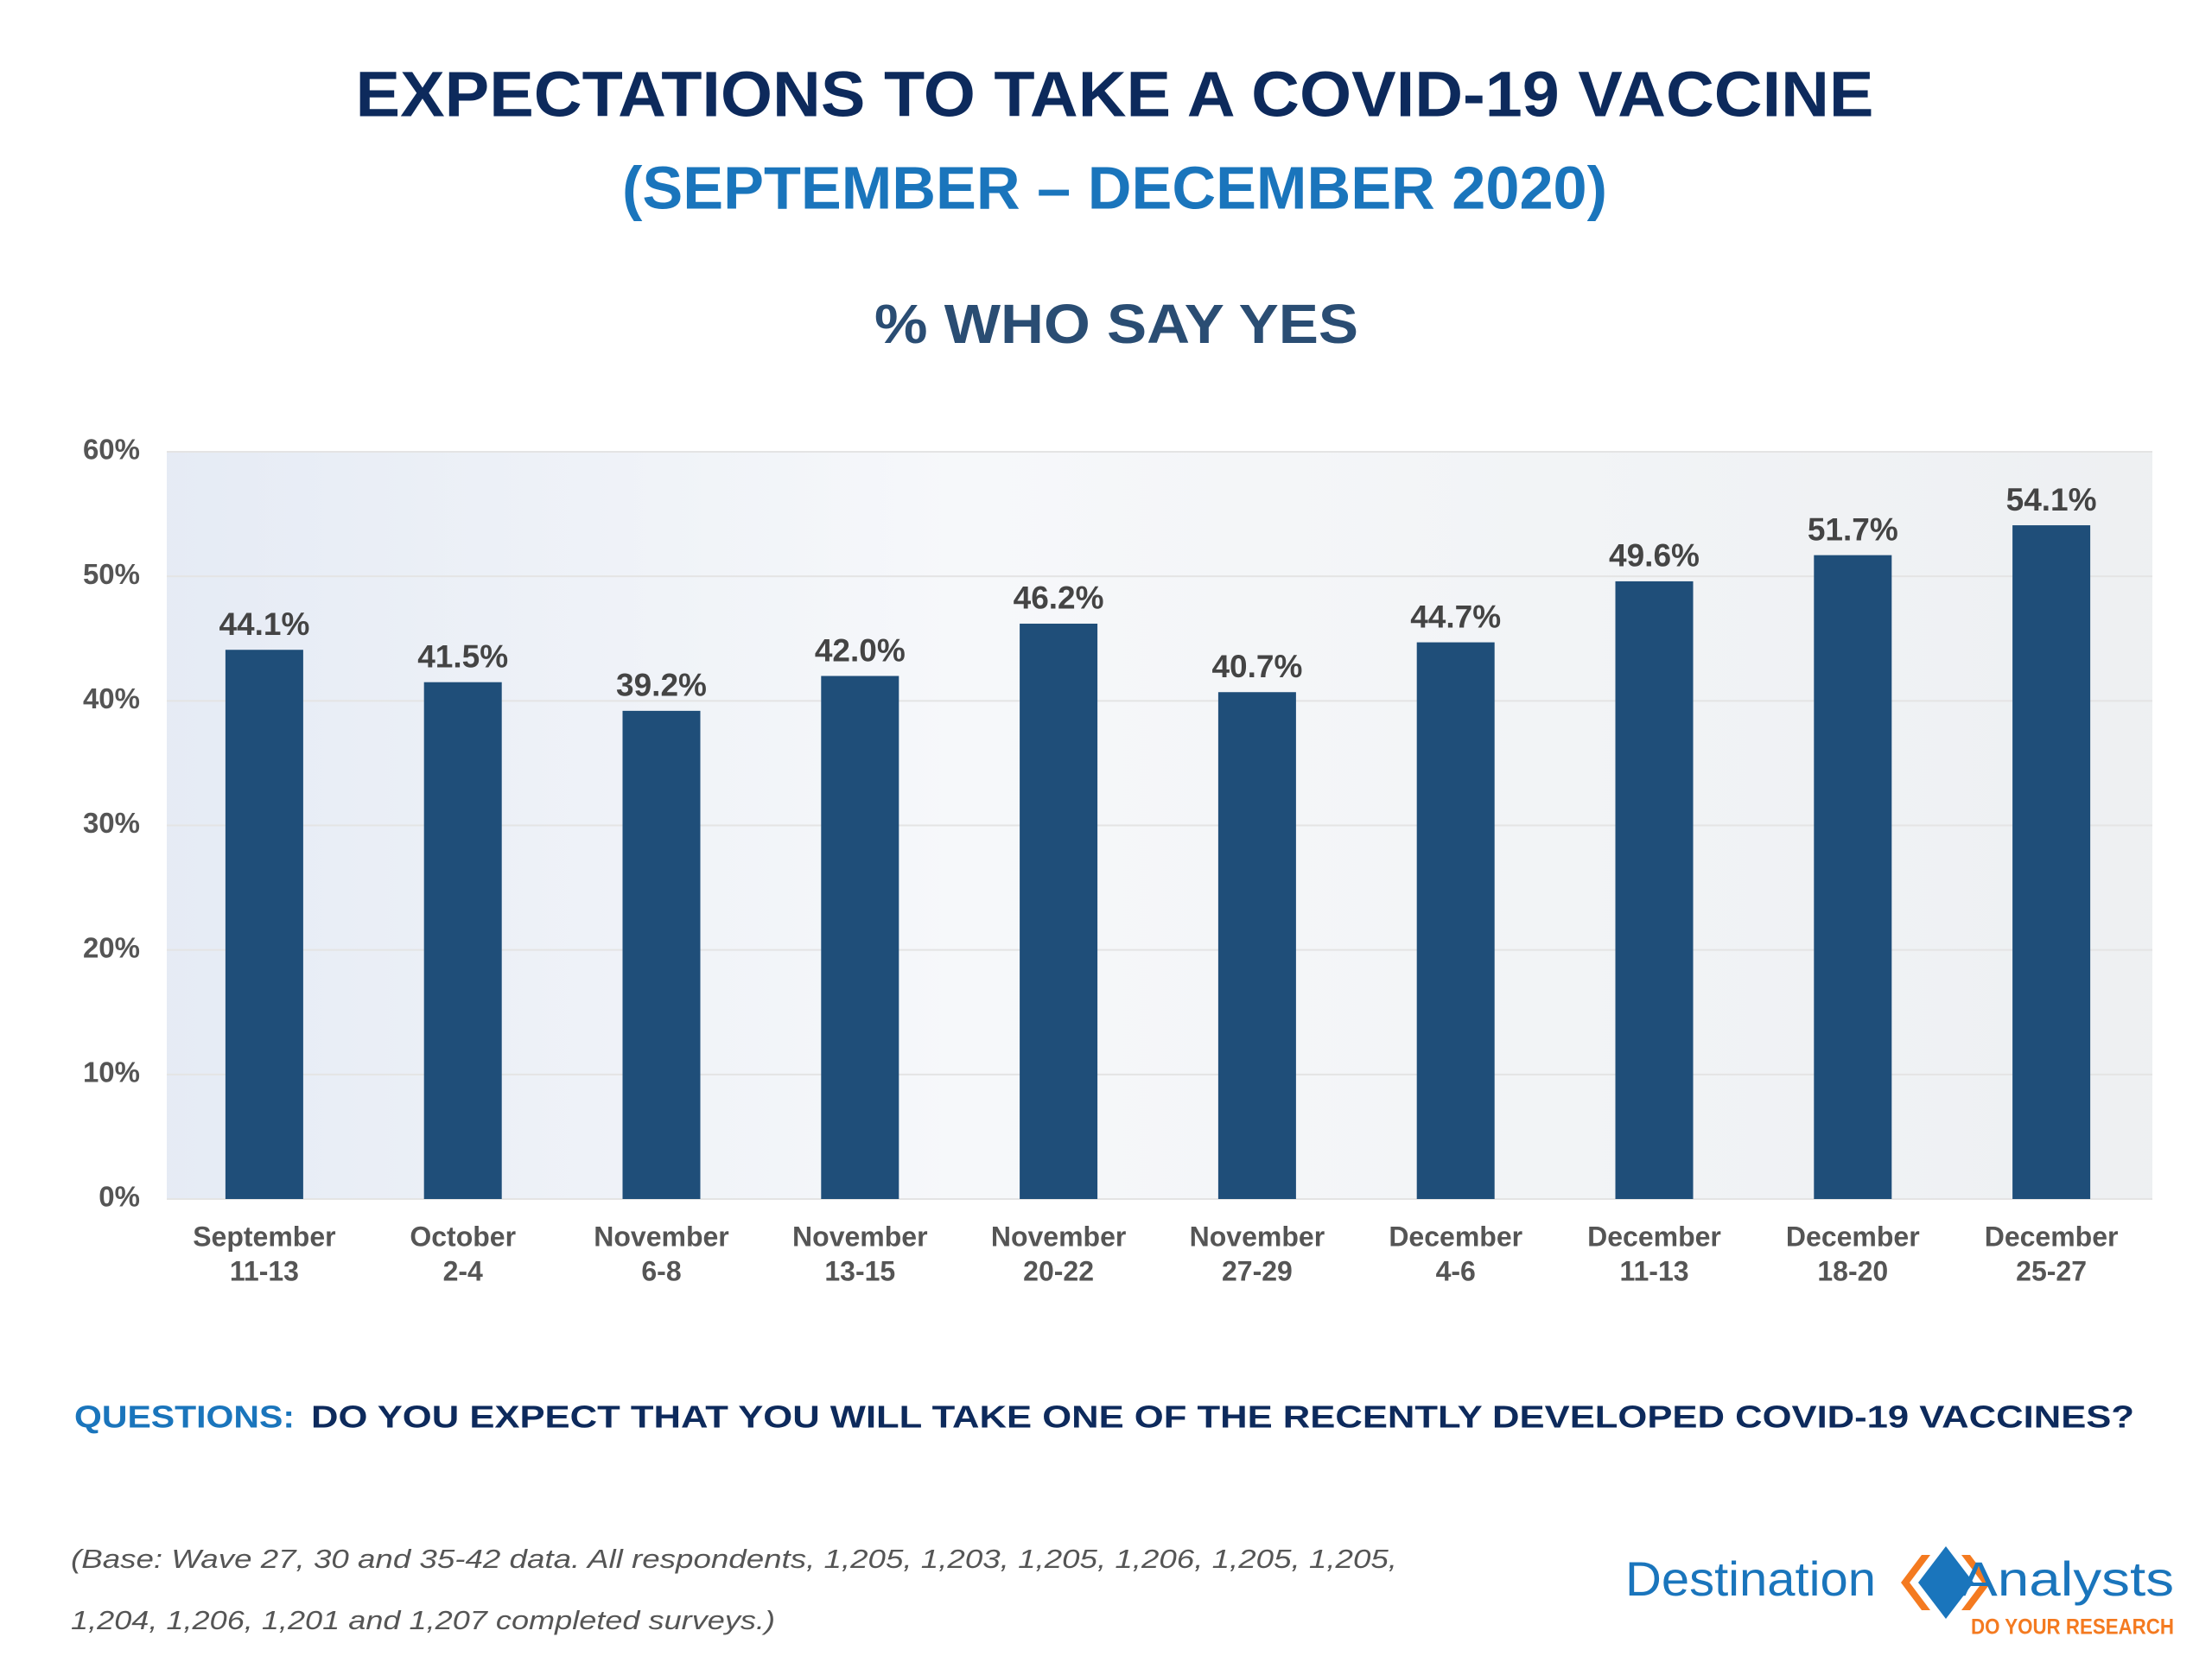  Describe the element at coordinates (1114, 187) in the screenshot. I see `subtitle: (SEPTEMBER – DECEMBER 2020)` at that location.